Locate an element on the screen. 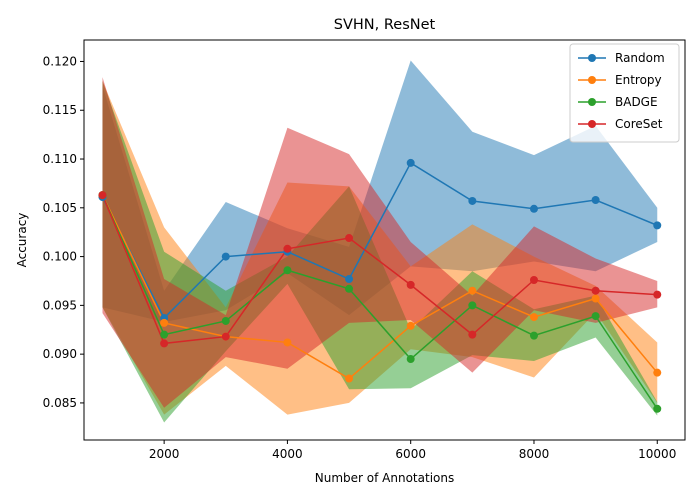  legend-random-label: Random is located at coordinates (640, 58).